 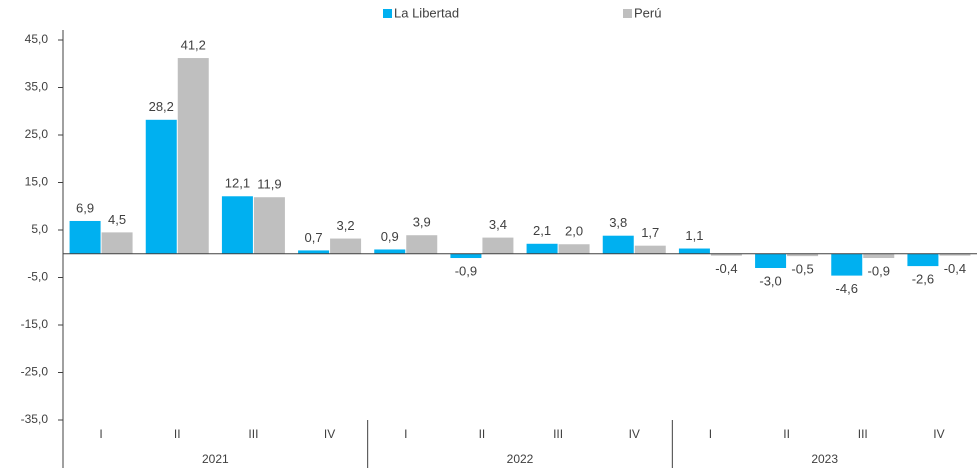 What do you see at coordinates (39, 229) in the screenshot?
I see `y-tick-label: 5,0` at bounding box center [39, 229].